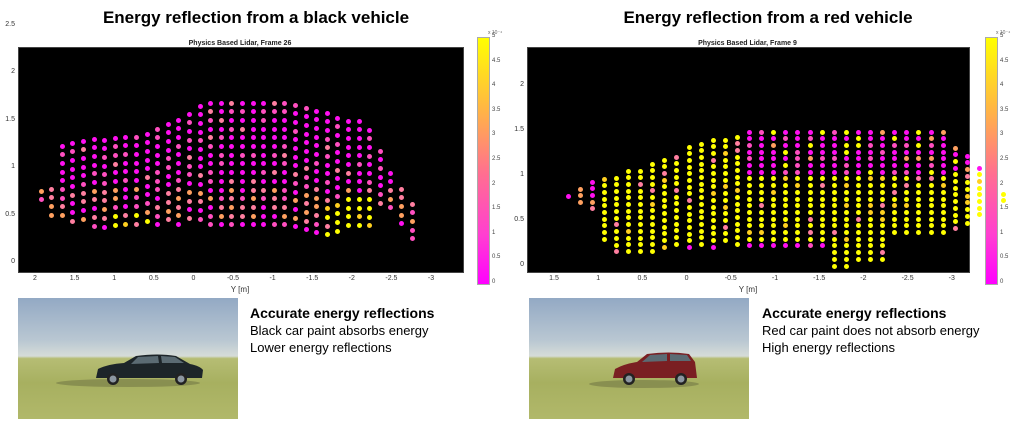 The width and height of the screenshot is (1024, 428). Describe the element at coordinates (114, 278) in the screenshot. I see `x-tick-label: 1` at that location.